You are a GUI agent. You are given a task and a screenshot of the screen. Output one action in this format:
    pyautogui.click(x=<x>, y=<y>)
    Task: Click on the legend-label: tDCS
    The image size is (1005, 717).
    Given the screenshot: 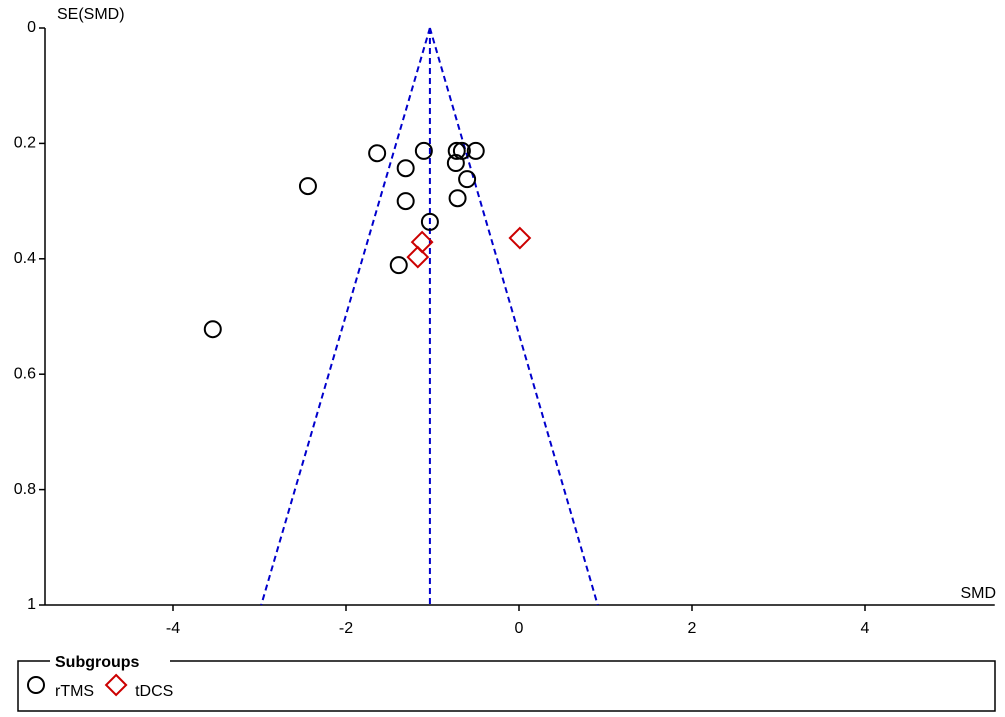 What is the action you would take?
    pyautogui.click(x=154, y=691)
    